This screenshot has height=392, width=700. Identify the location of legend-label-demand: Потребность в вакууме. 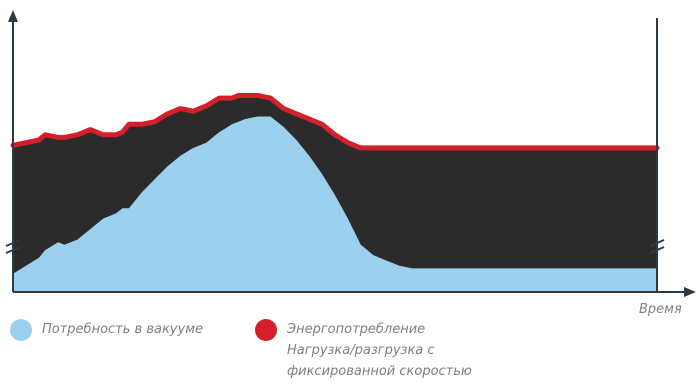
(123, 329).